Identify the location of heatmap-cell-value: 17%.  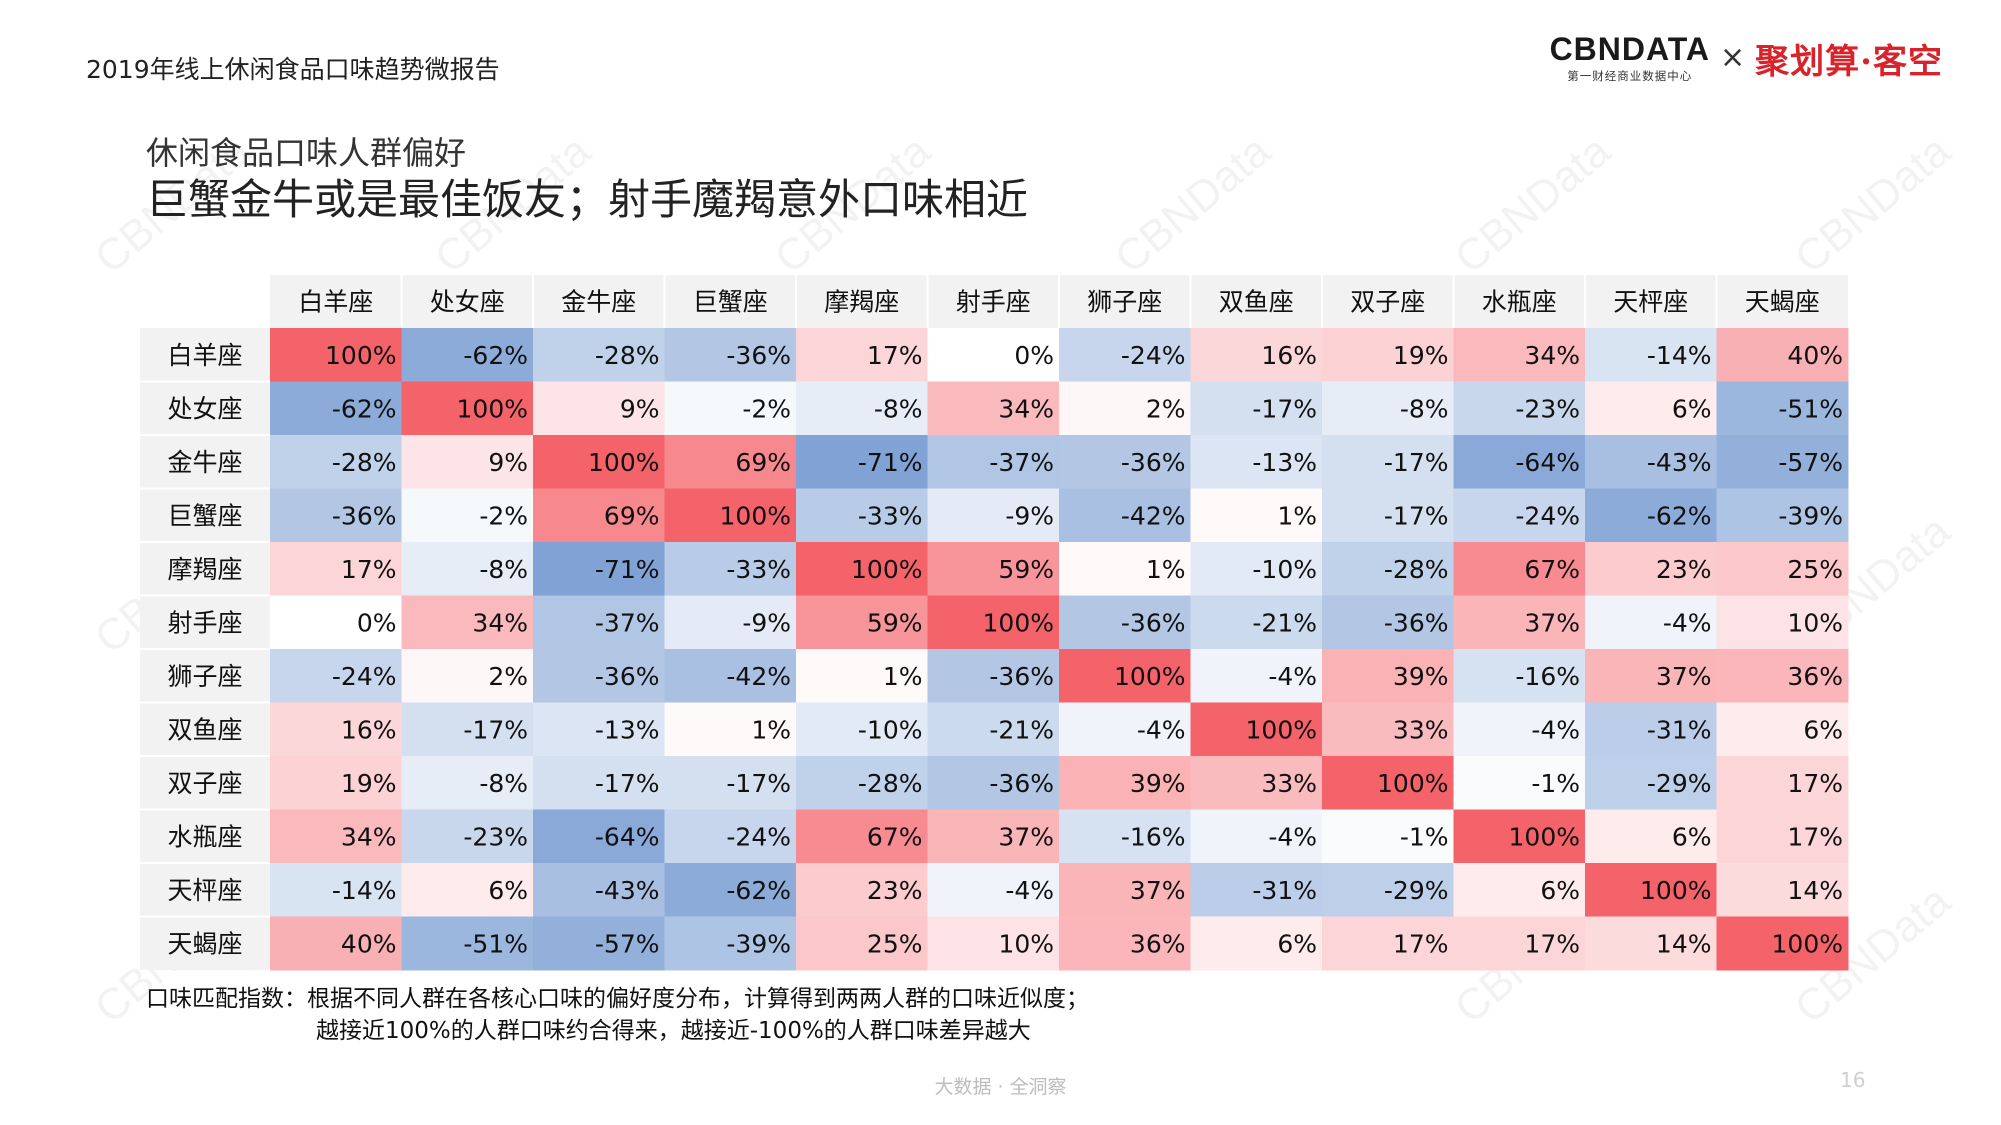
(1815, 783).